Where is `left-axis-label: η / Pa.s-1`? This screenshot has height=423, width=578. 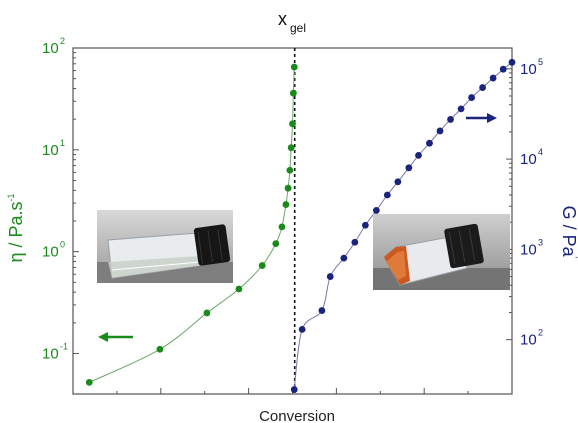 left-axis-label: η / Pa.s-1 is located at coordinates (16, 227).